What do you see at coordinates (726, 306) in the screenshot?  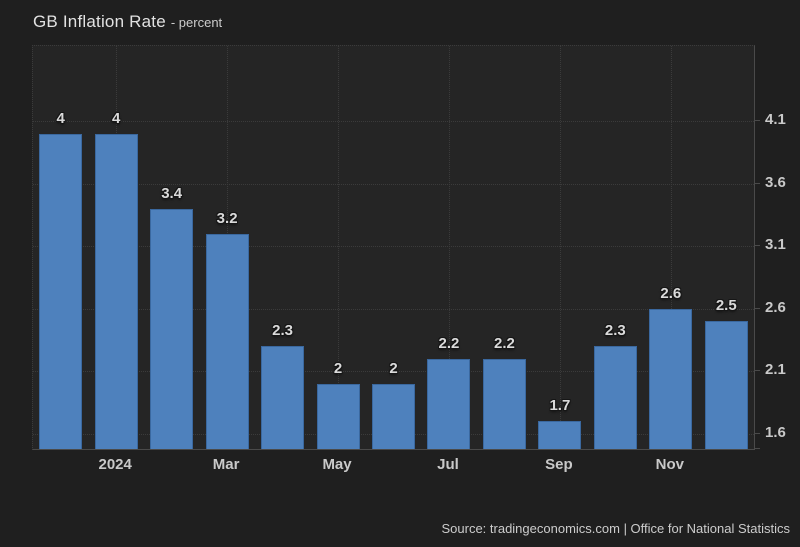 I see `bar-value-label: 2.5` at bounding box center [726, 306].